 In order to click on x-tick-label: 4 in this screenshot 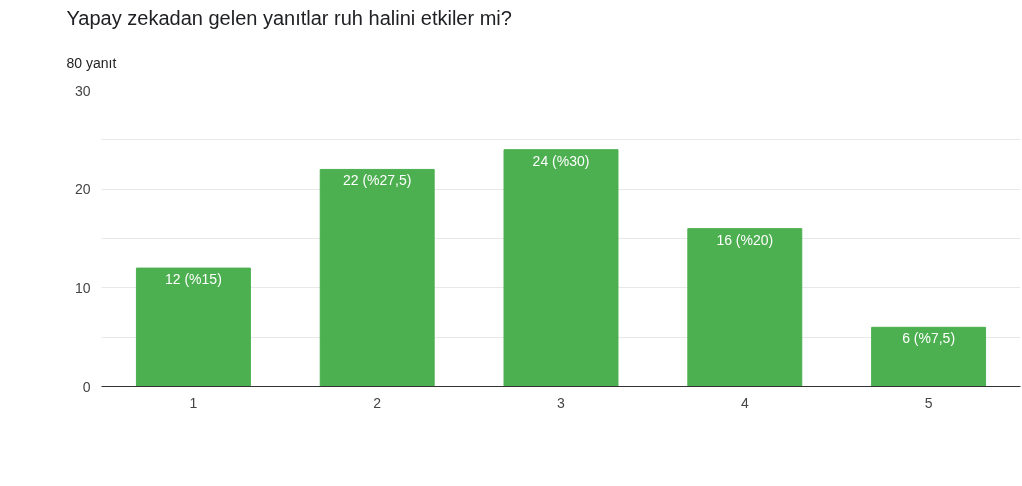, I will do `click(744, 402)`.